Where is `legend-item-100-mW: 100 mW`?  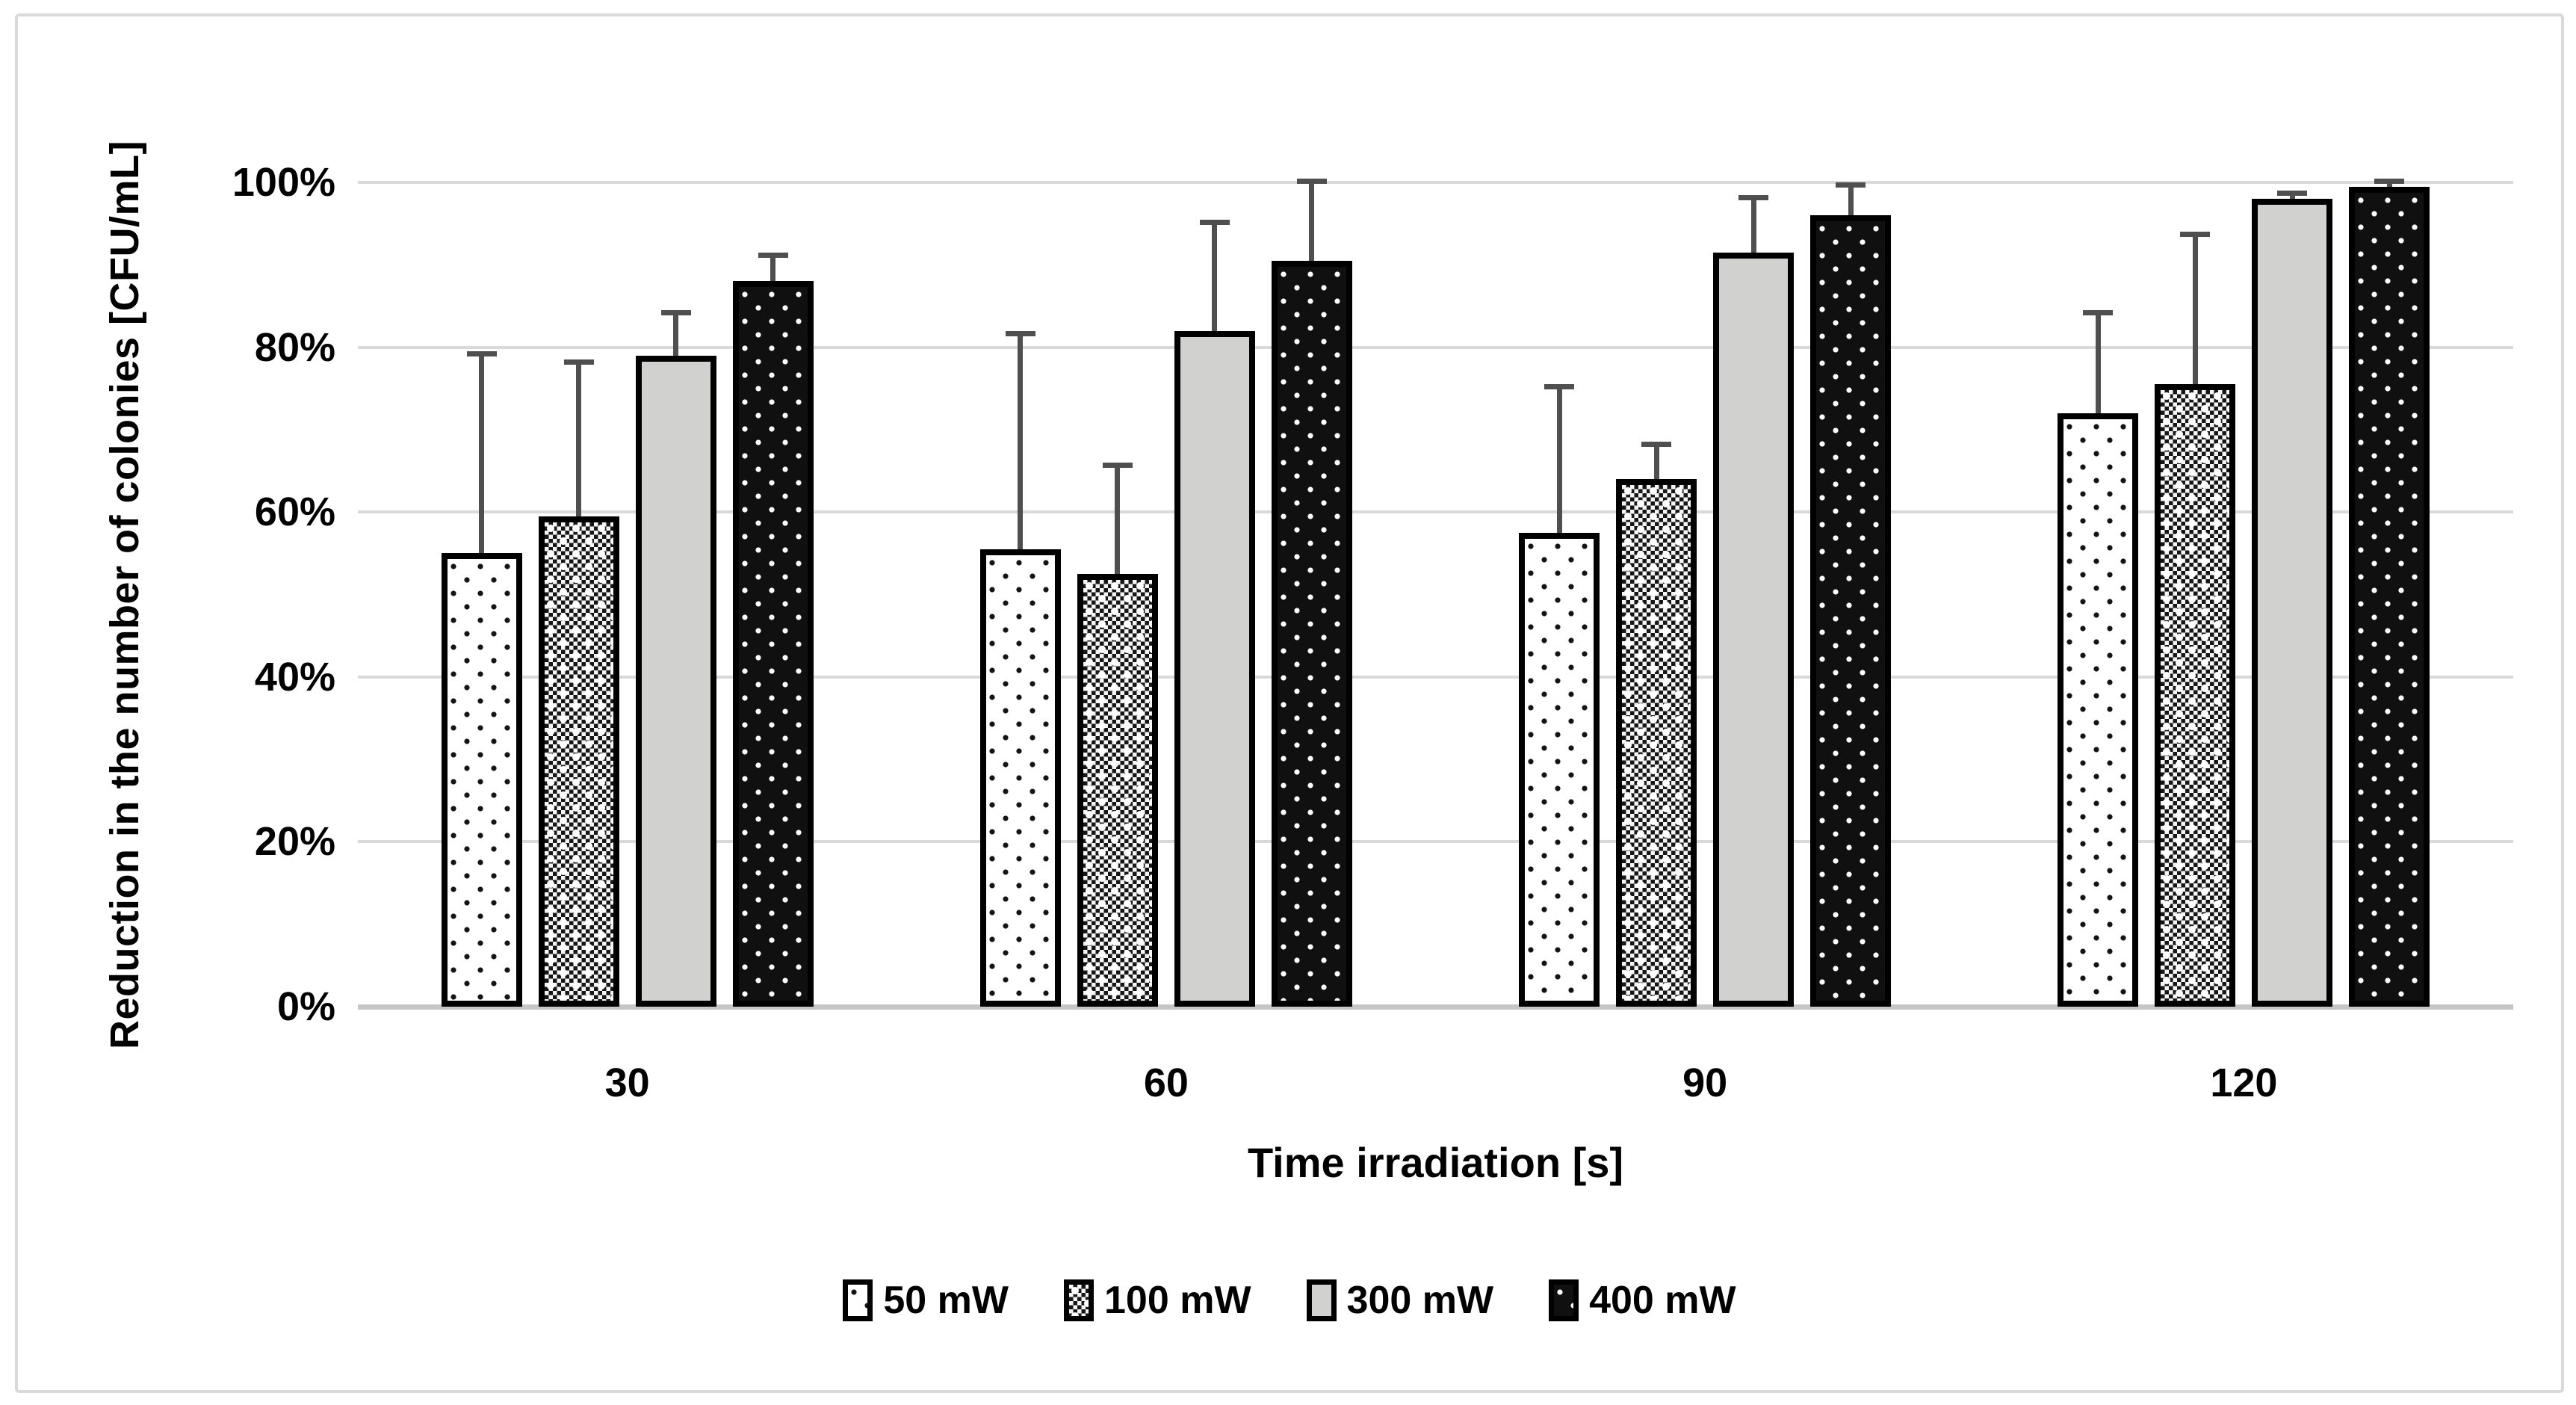
legend-item-100-mW: 100 mW is located at coordinates (1157, 1300).